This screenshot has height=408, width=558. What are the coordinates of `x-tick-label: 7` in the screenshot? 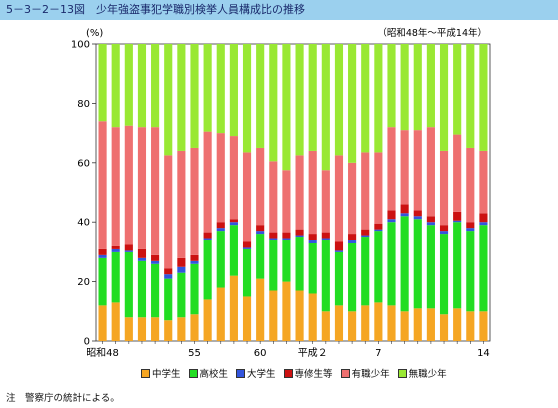 It's located at (378, 353).